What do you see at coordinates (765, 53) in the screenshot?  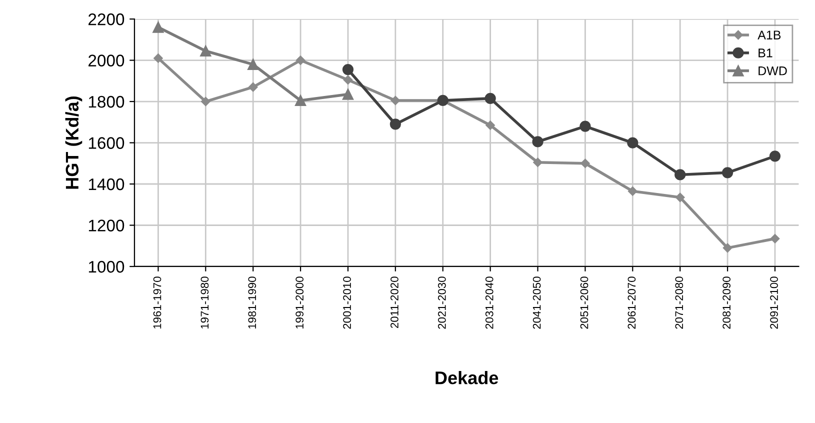 I see `legend-label: B1` at bounding box center [765, 53].